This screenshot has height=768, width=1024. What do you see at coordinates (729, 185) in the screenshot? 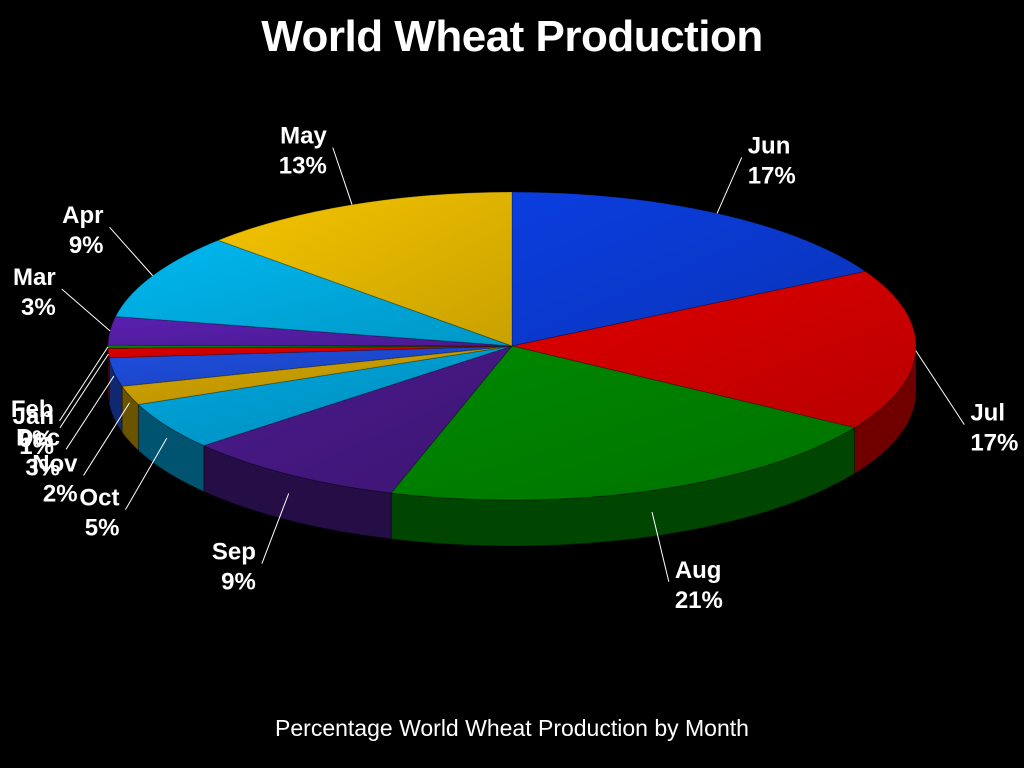
I see `leader-line-jun` at bounding box center [729, 185].